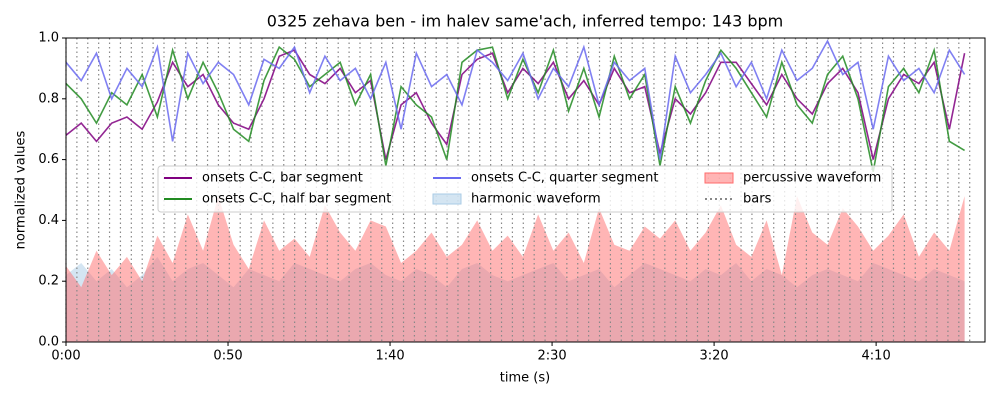  I want to click on x-tick-label: 2:30, so click(551, 356).